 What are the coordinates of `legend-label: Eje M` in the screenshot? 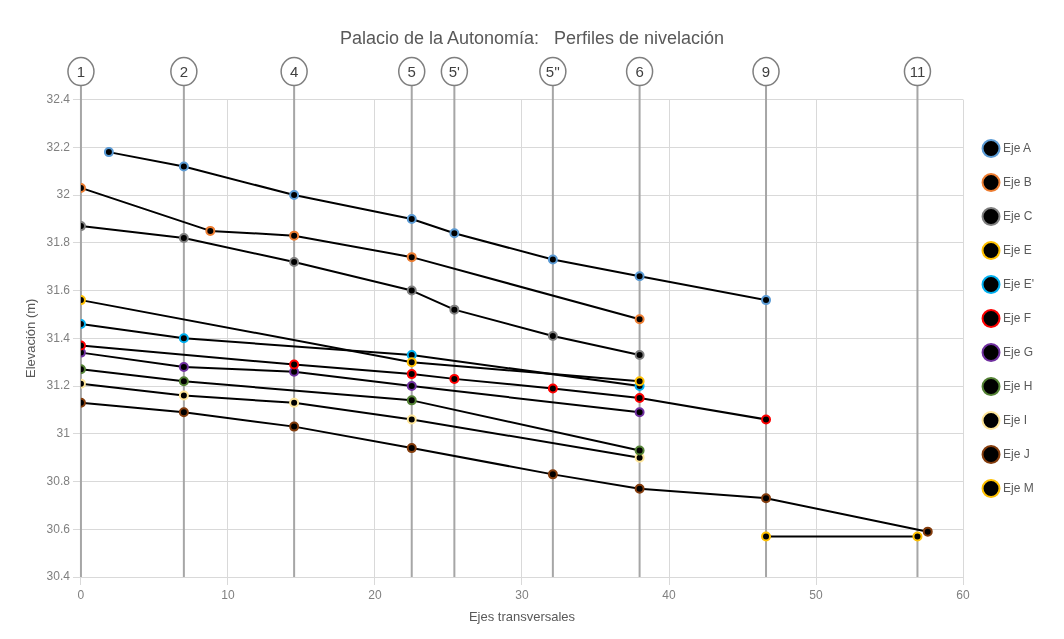 It's located at (1018, 487).